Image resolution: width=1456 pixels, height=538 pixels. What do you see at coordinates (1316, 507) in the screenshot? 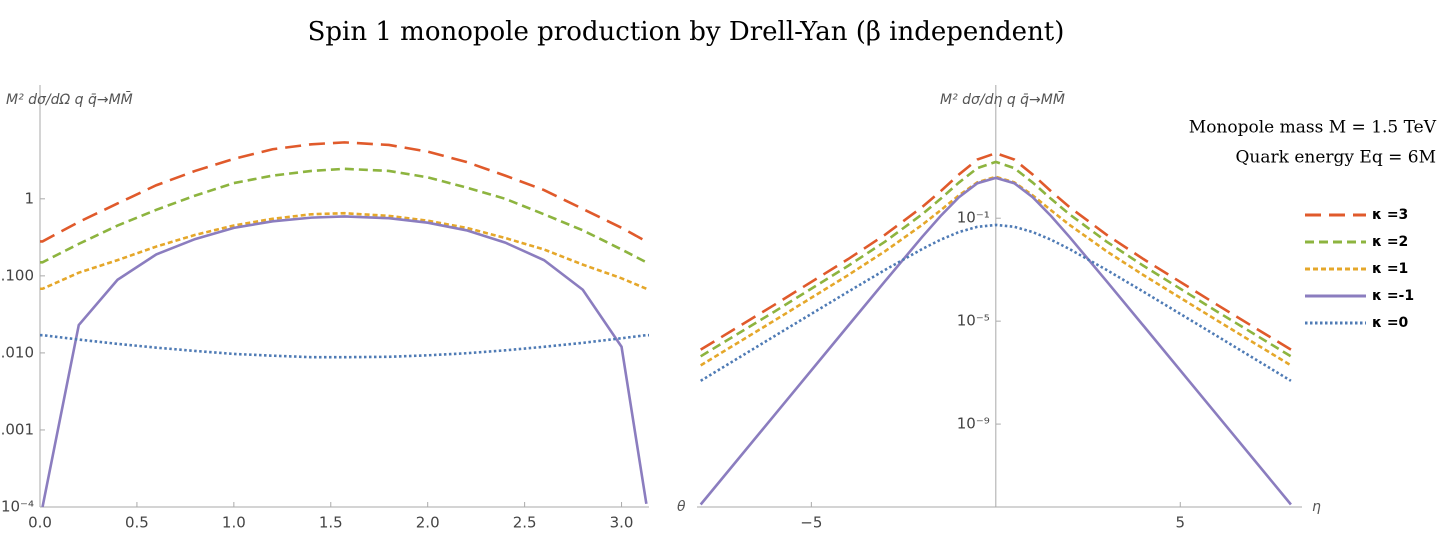
I see `x-axis-label: η` at bounding box center [1316, 507].